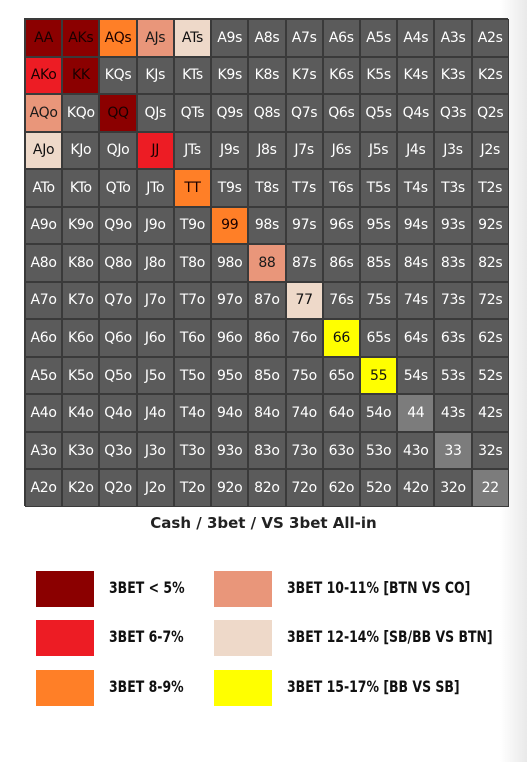 The image size is (527, 762). Describe the element at coordinates (44, 338) in the screenshot. I see `hand-cell-a6o: A6o` at that location.